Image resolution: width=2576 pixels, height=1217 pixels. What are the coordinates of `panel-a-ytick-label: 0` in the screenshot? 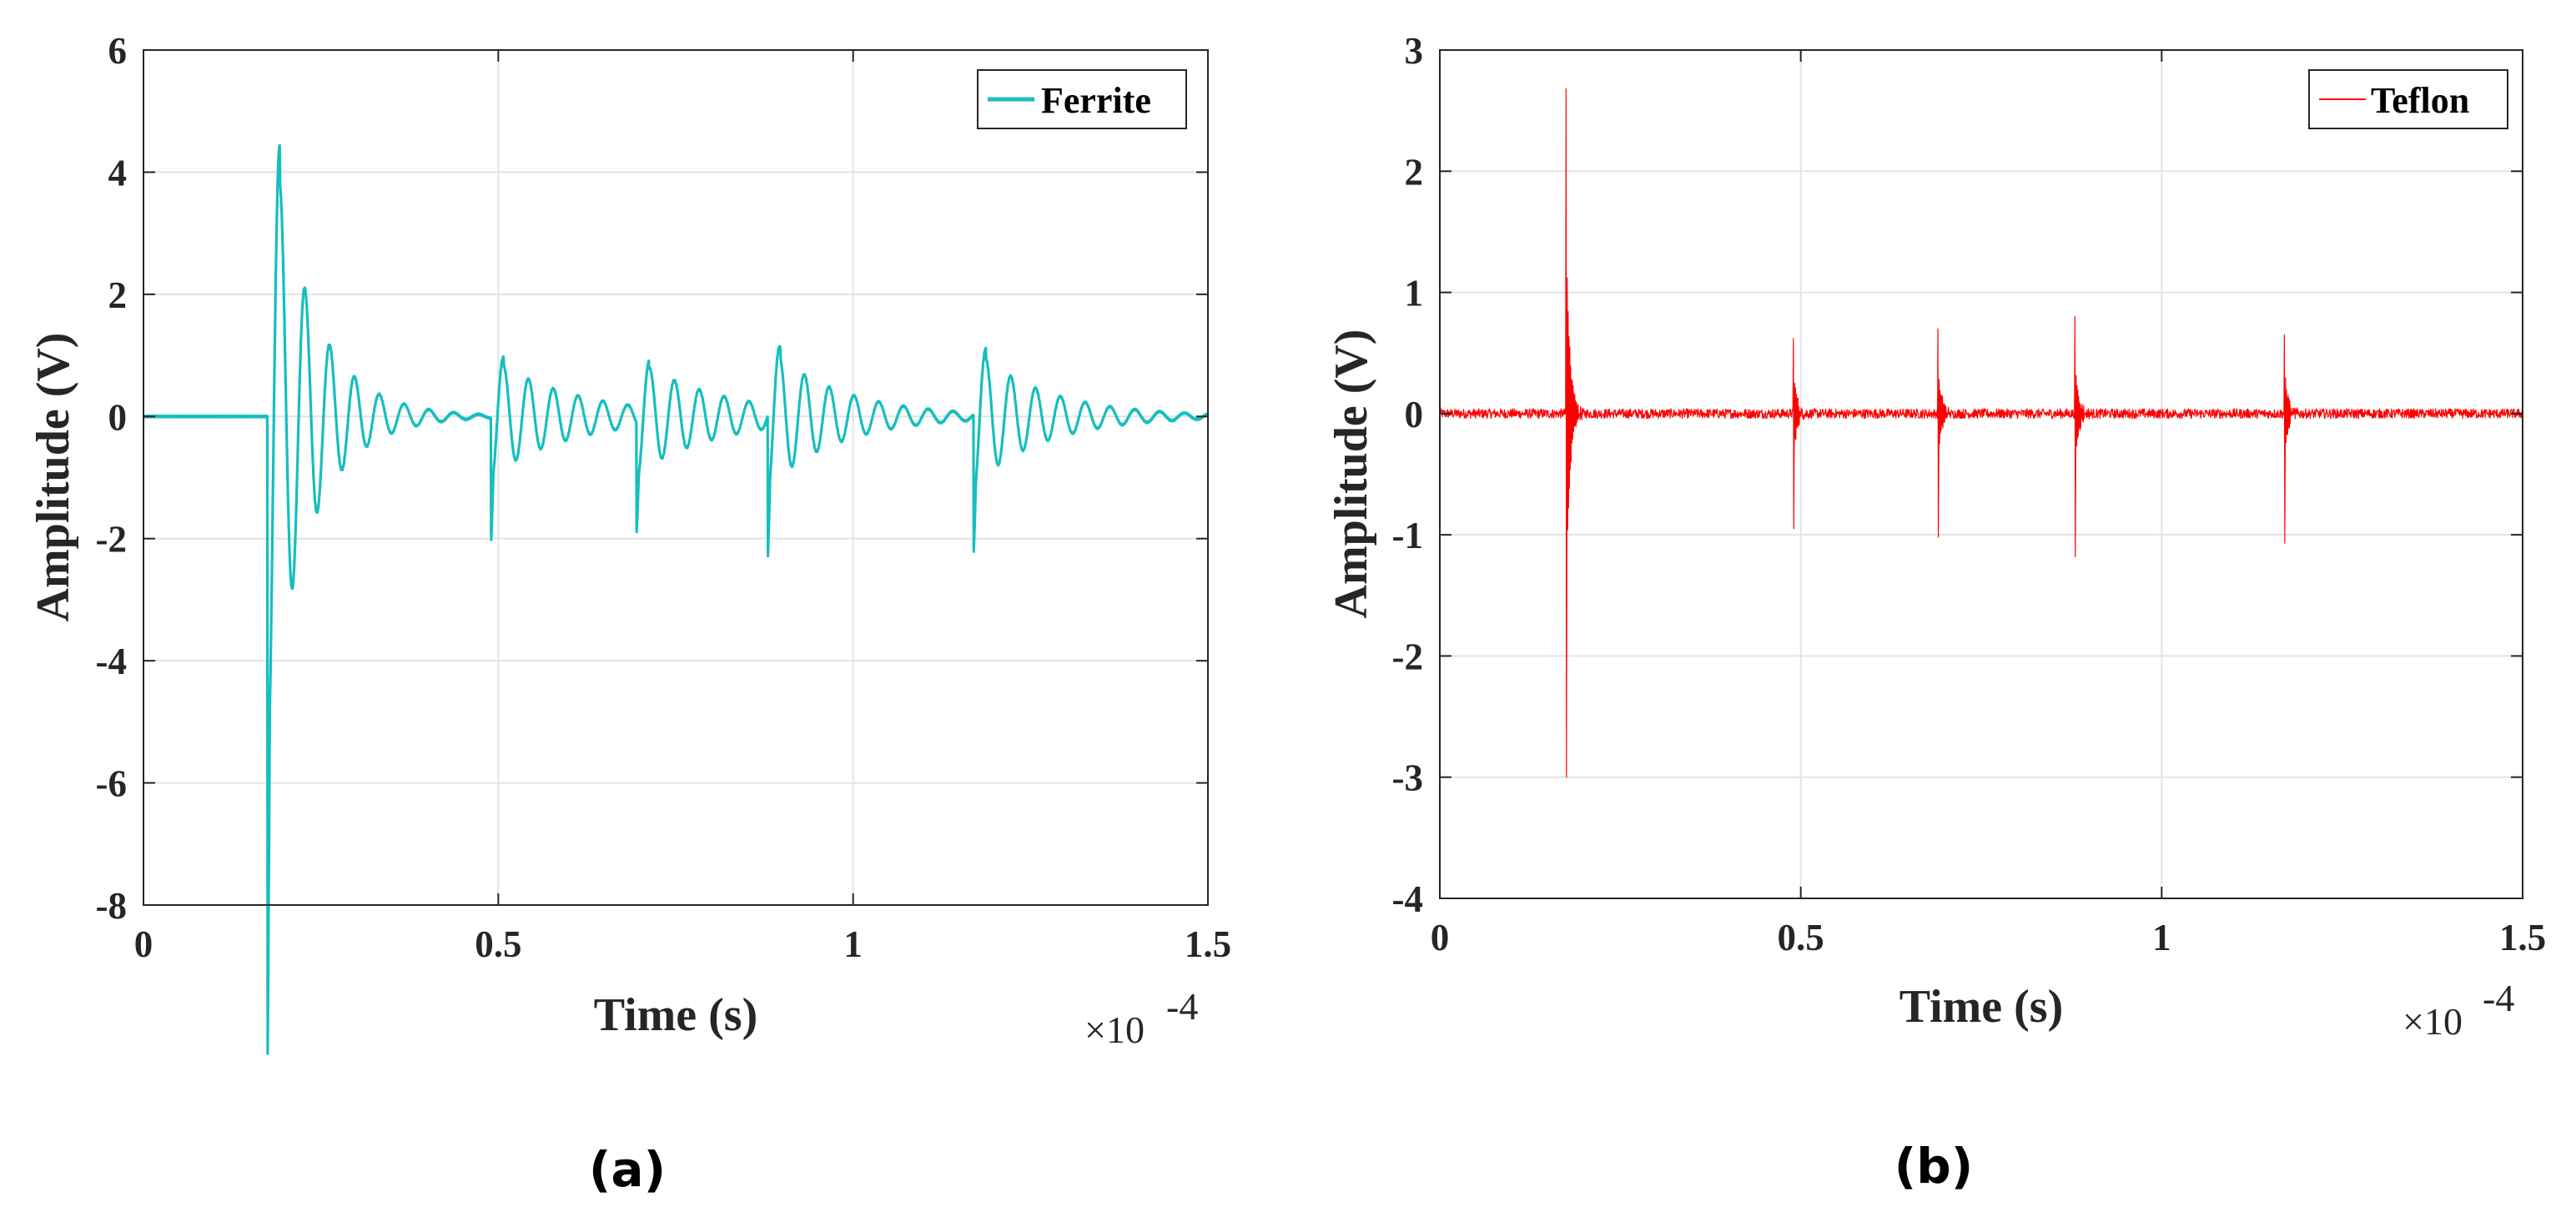 It's located at (118, 417).